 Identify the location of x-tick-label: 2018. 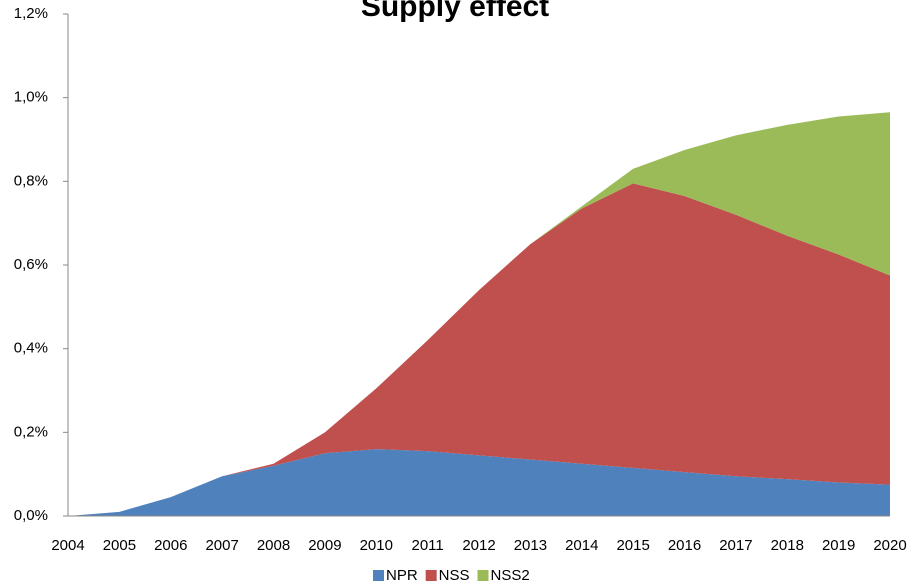
(787, 545).